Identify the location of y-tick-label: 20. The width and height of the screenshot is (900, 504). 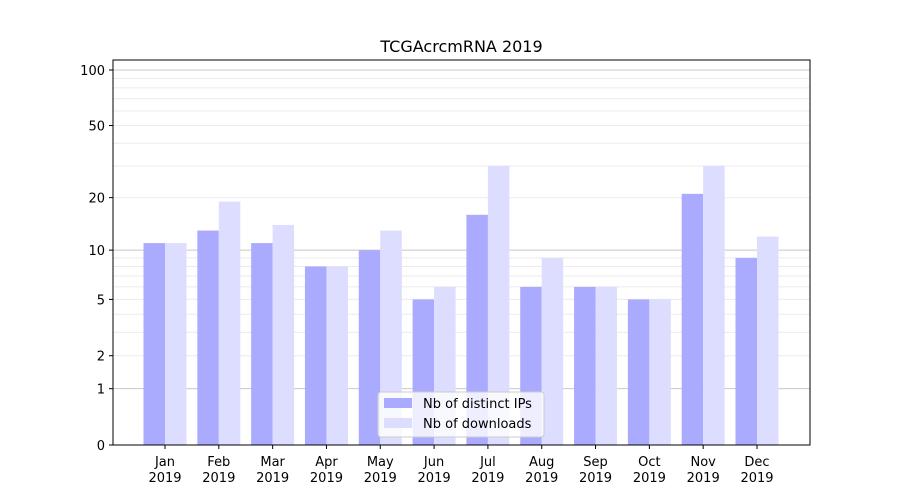
(96, 199).